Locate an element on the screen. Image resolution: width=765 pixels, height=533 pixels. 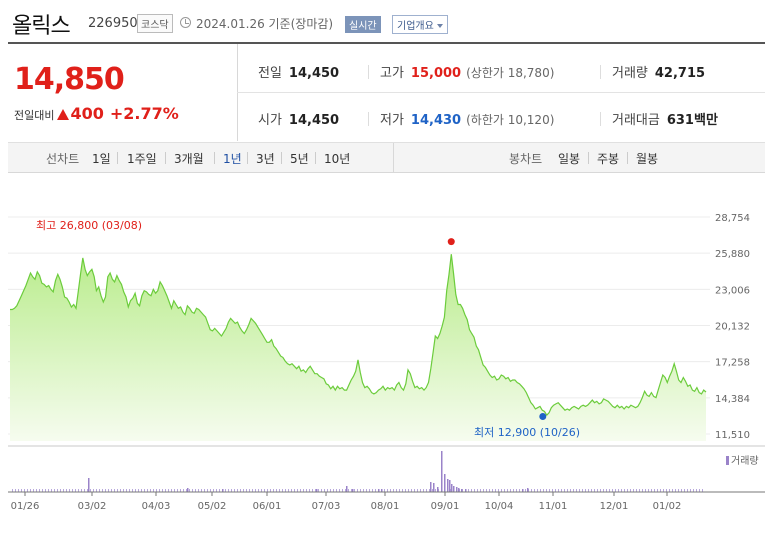
cell-separator is located at coordinates (368, 72).